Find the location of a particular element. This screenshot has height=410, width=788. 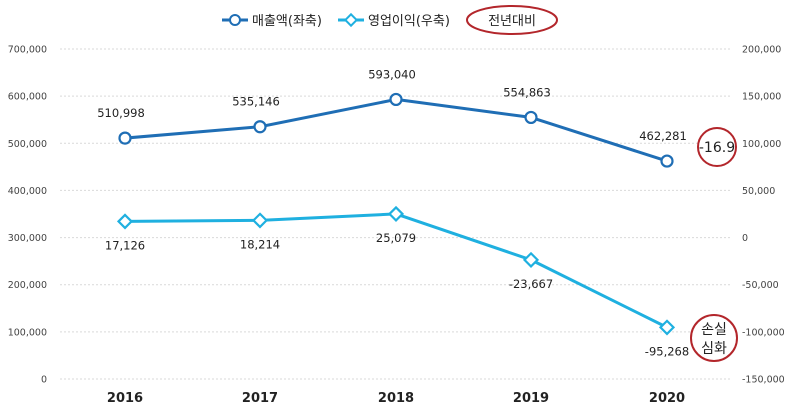

profit-data-label: 25,079 is located at coordinates (396, 238).